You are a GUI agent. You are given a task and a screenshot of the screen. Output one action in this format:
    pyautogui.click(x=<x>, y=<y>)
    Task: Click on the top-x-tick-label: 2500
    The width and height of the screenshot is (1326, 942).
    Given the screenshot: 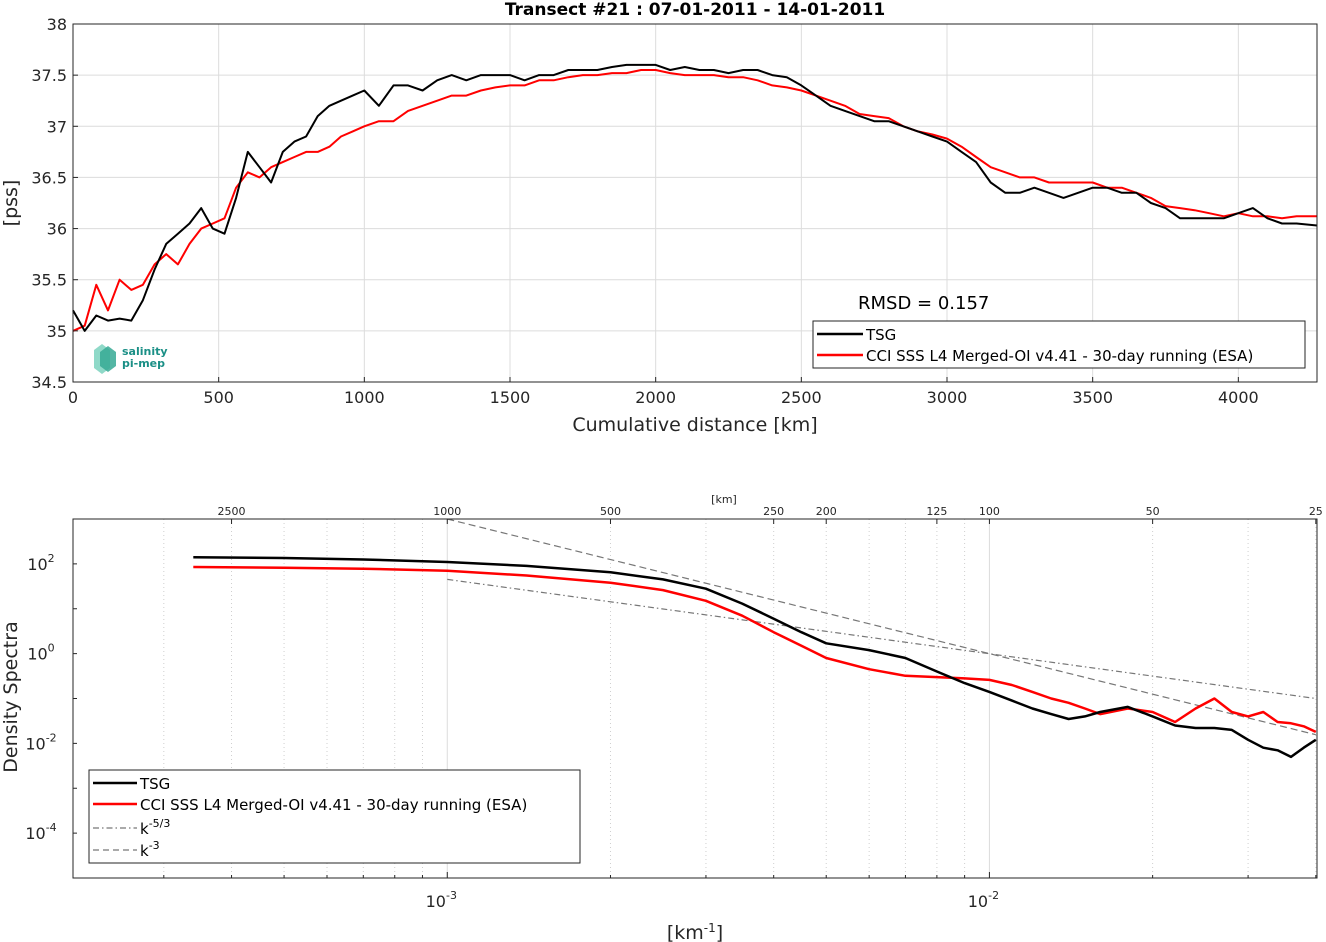 What is the action you would take?
    pyautogui.click(x=801, y=397)
    